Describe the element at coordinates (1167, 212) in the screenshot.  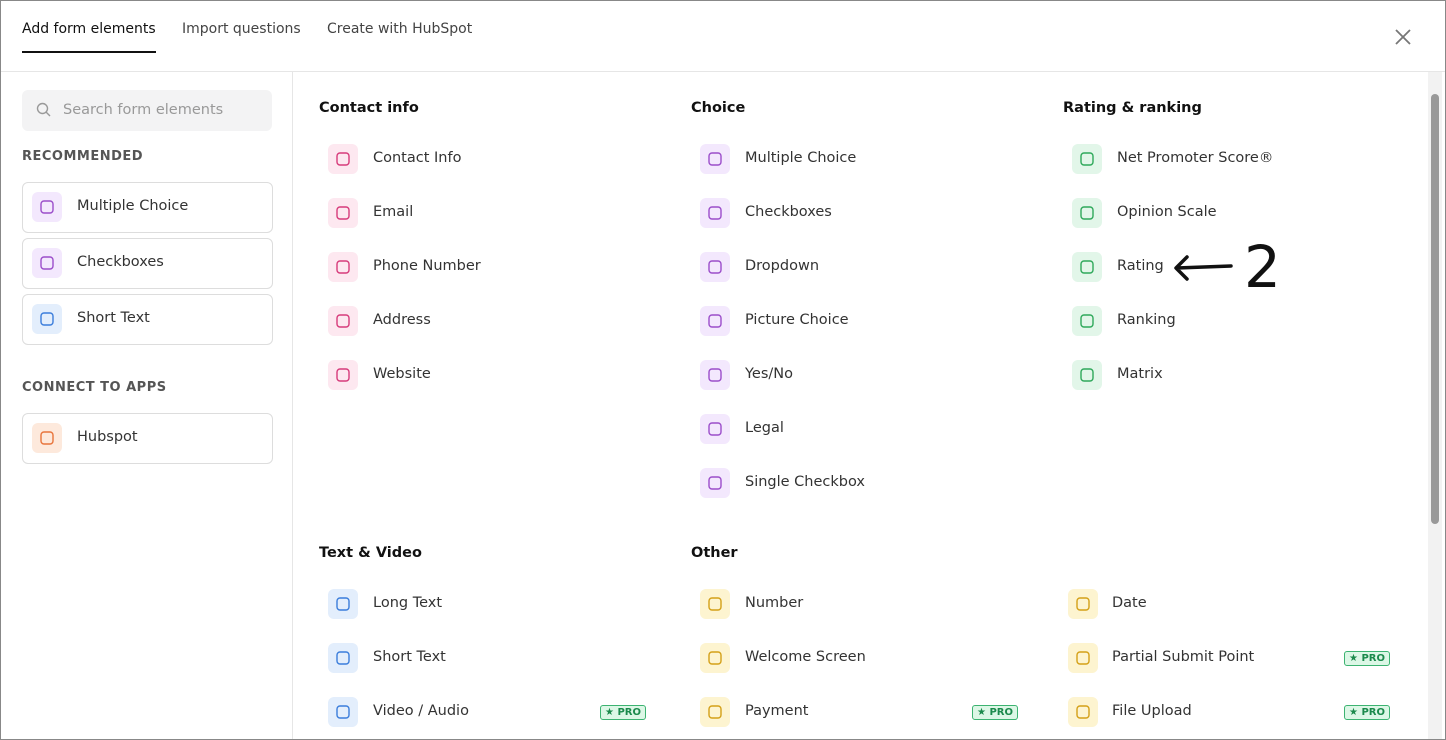
I see `element-label: Opinion Scale` at that location.